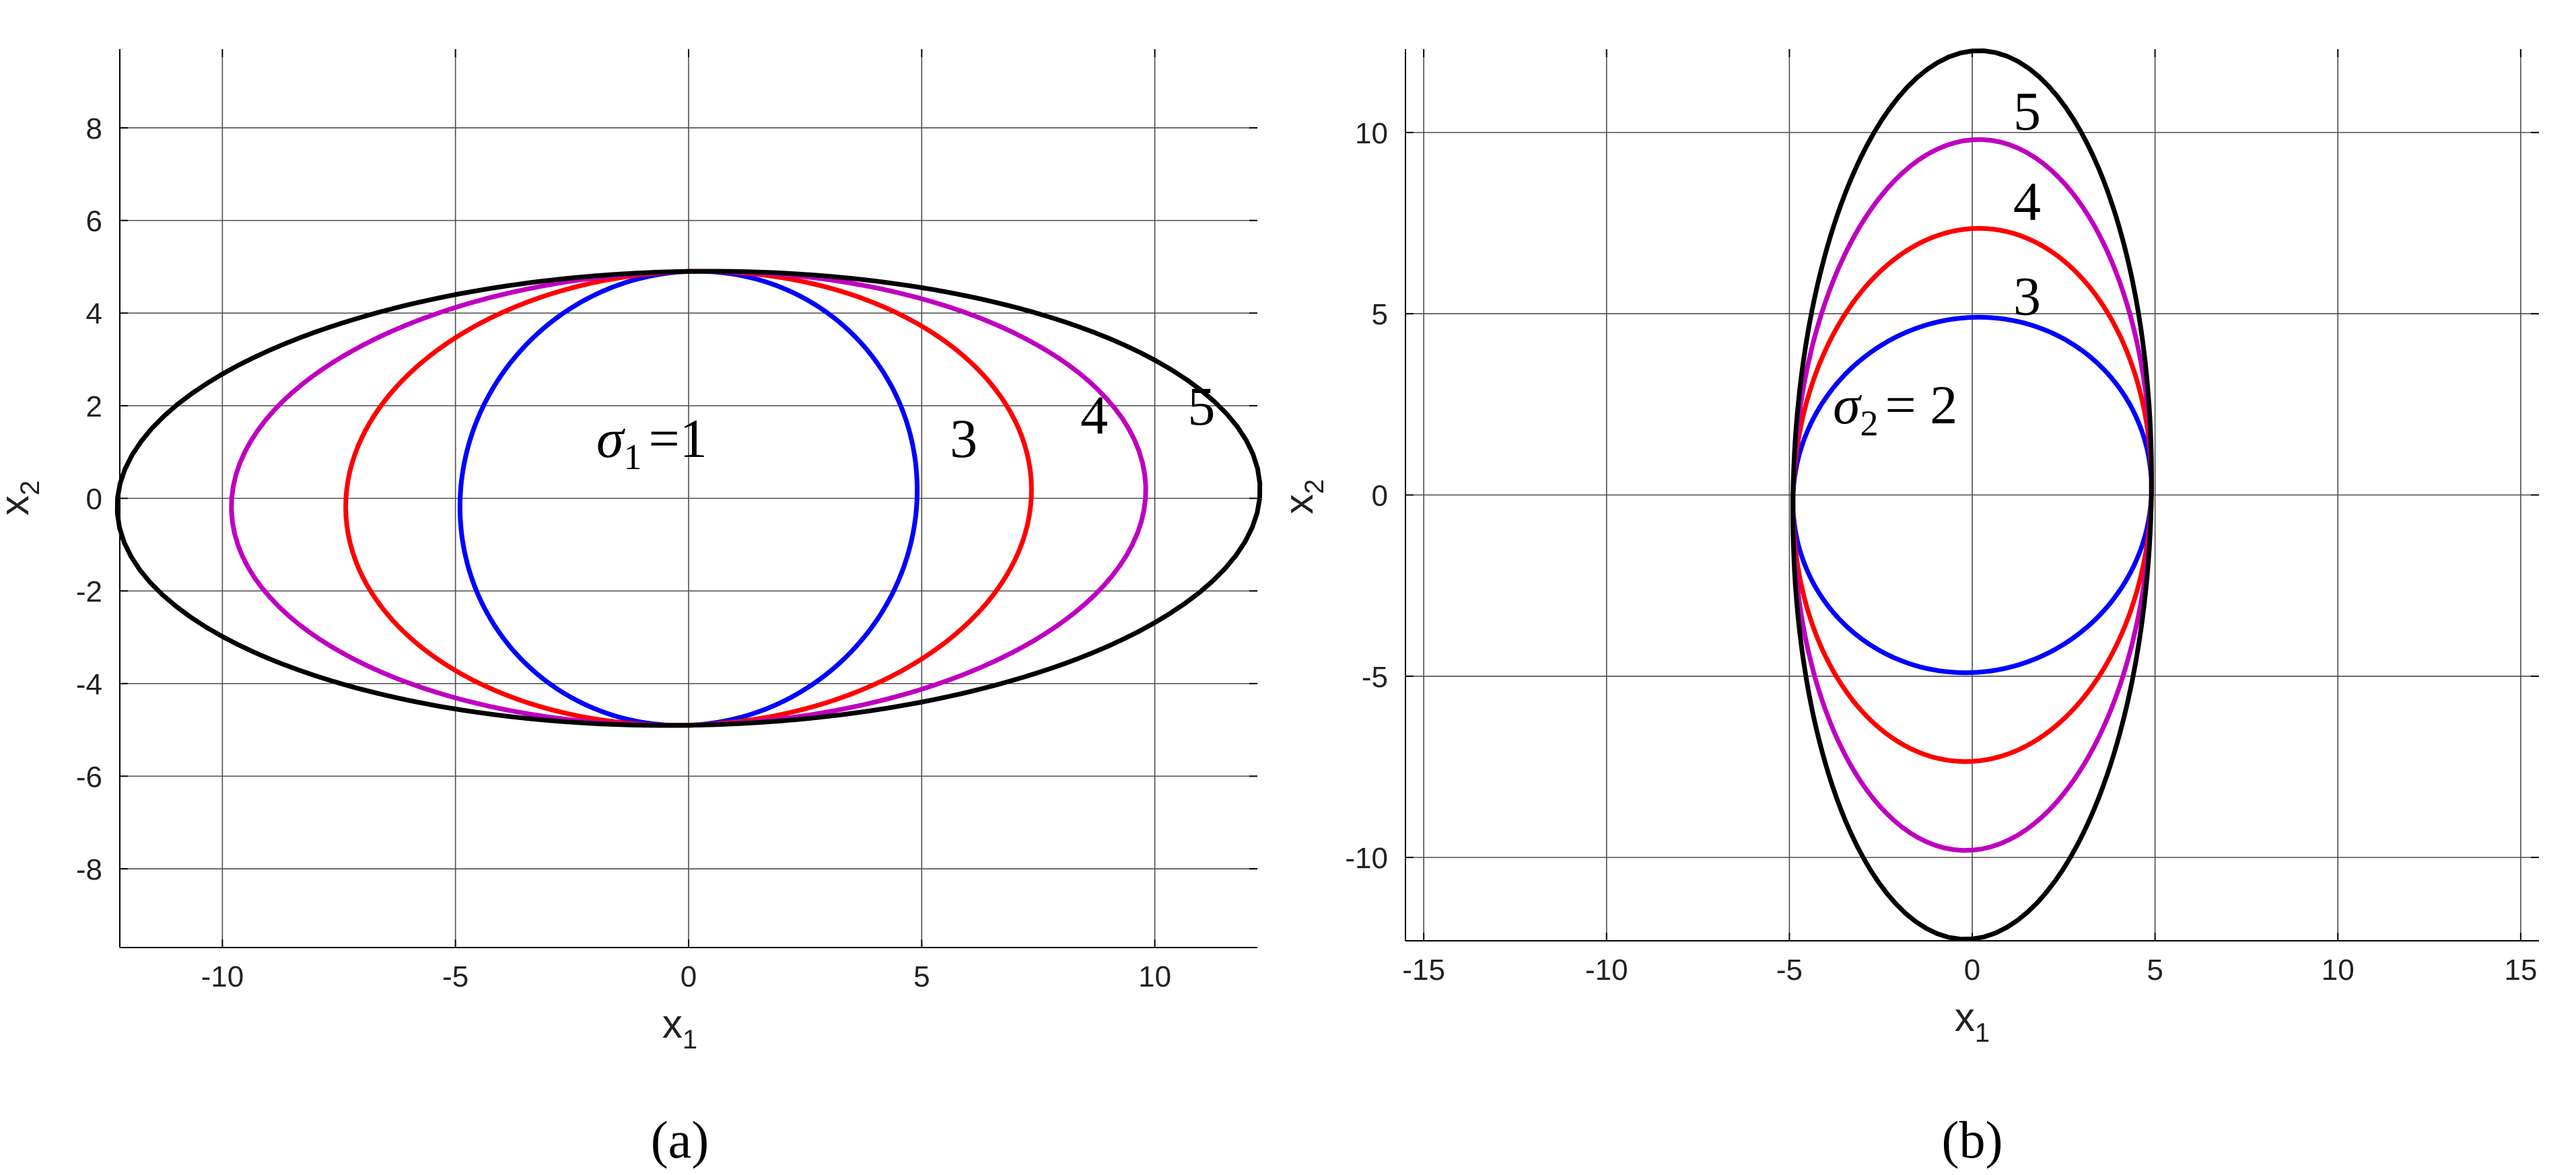  I want to click on panel-label: (a), so click(680, 1139).